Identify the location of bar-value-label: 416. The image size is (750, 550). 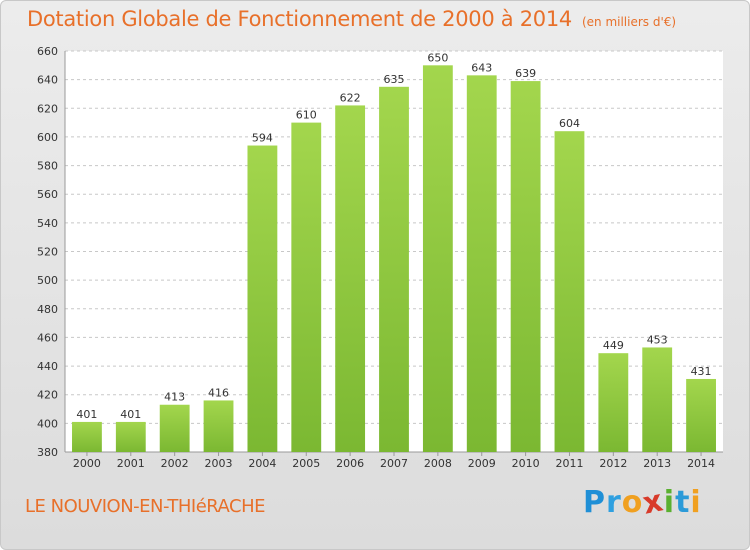
(218, 392).